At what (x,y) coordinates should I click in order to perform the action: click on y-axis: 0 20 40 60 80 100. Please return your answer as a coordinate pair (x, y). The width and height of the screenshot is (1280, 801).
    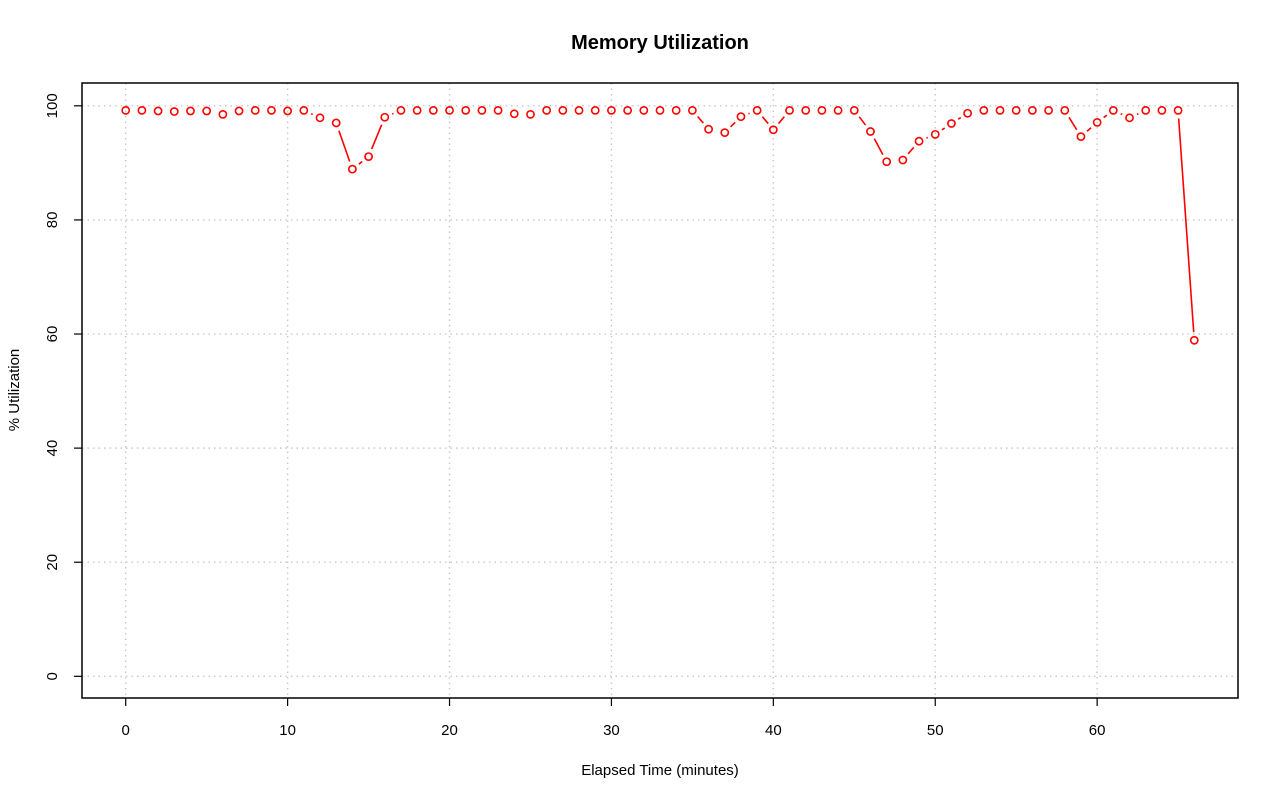
    Looking at the image, I should click on (63, 386).